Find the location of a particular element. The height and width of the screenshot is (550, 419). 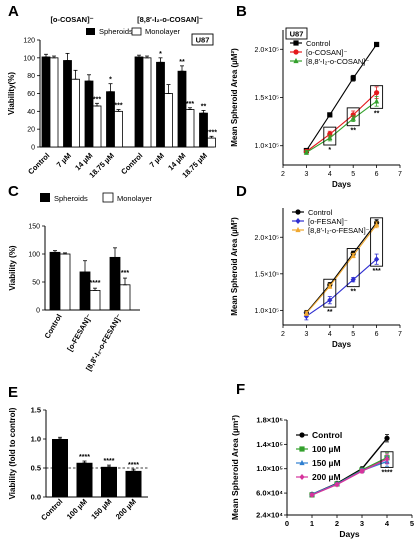

label-box is located at coordinates (202, 39).